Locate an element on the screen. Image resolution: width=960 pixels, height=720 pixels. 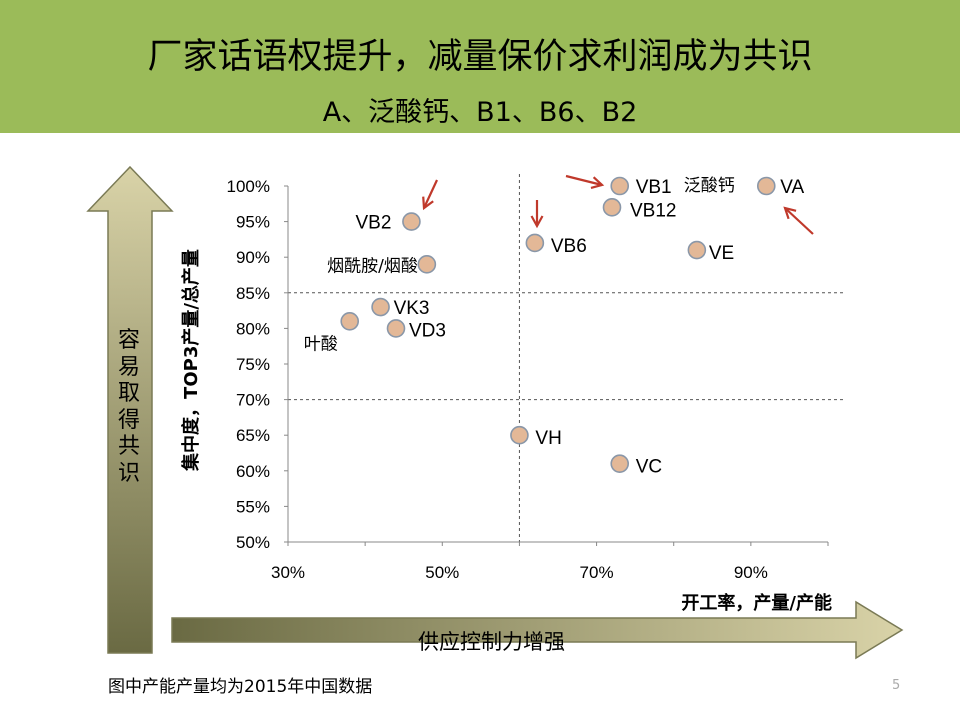
supply-control-label: 供应控制力增强 is located at coordinates (491, 642).